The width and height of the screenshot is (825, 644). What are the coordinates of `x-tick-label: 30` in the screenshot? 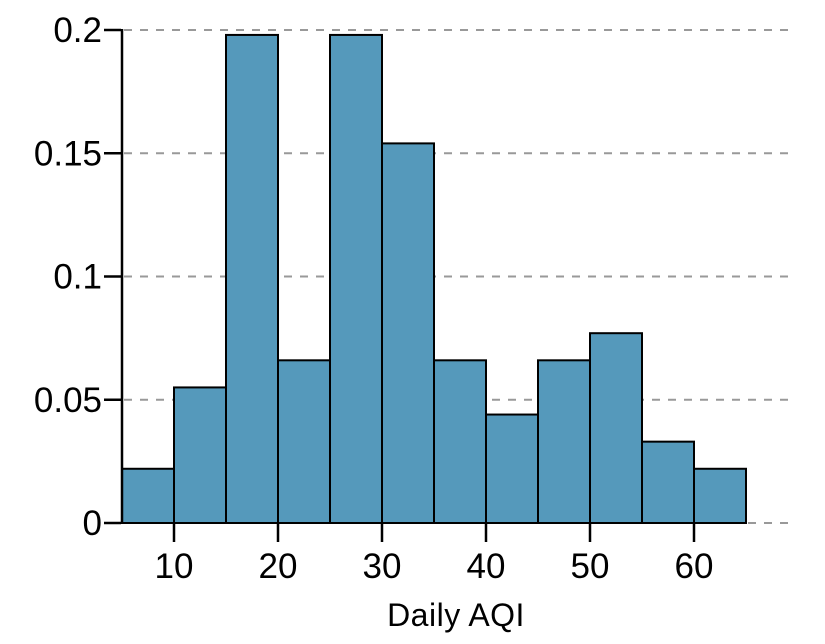 It's located at (382, 566).